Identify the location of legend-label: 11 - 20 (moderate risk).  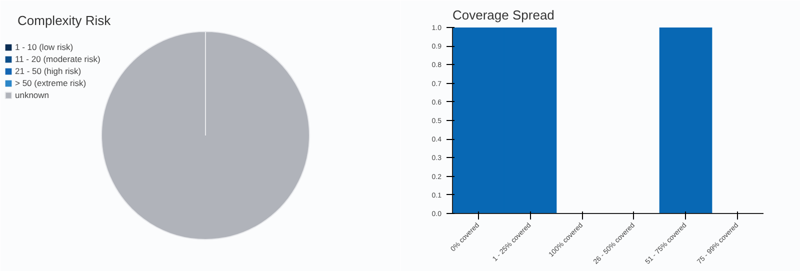
(57, 59).